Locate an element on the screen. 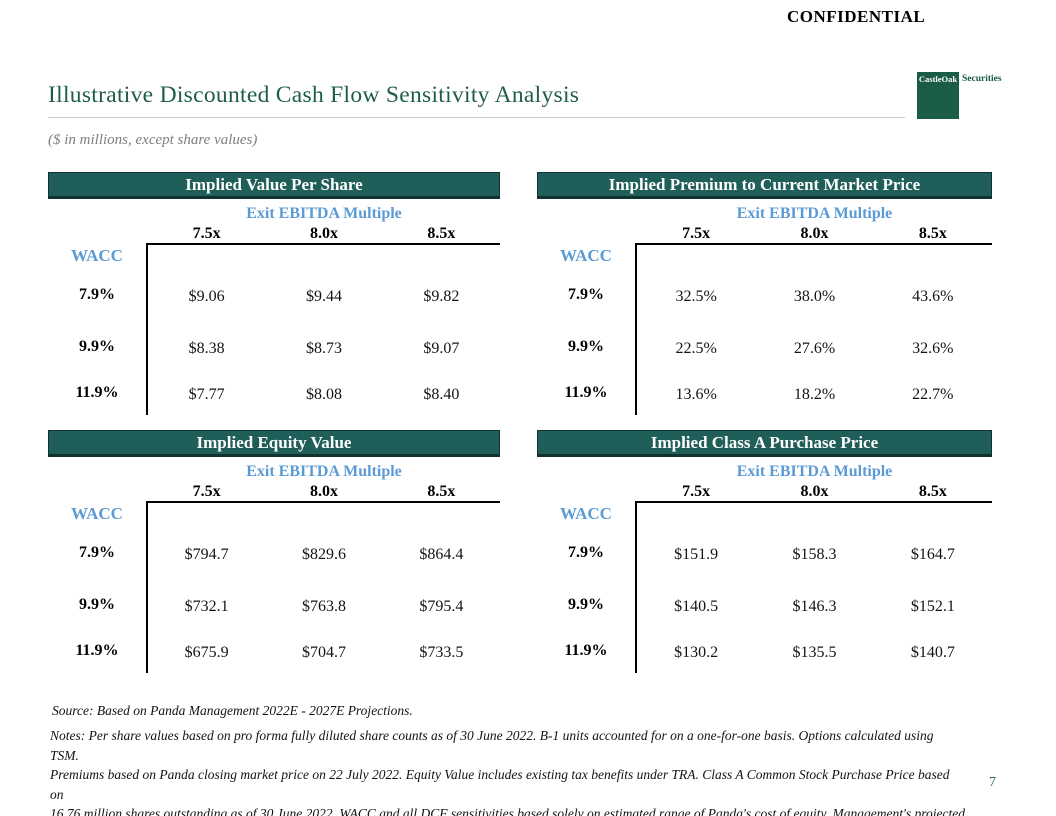 The height and width of the screenshot is (816, 1056). table-cell: 22.7% is located at coordinates (933, 394).